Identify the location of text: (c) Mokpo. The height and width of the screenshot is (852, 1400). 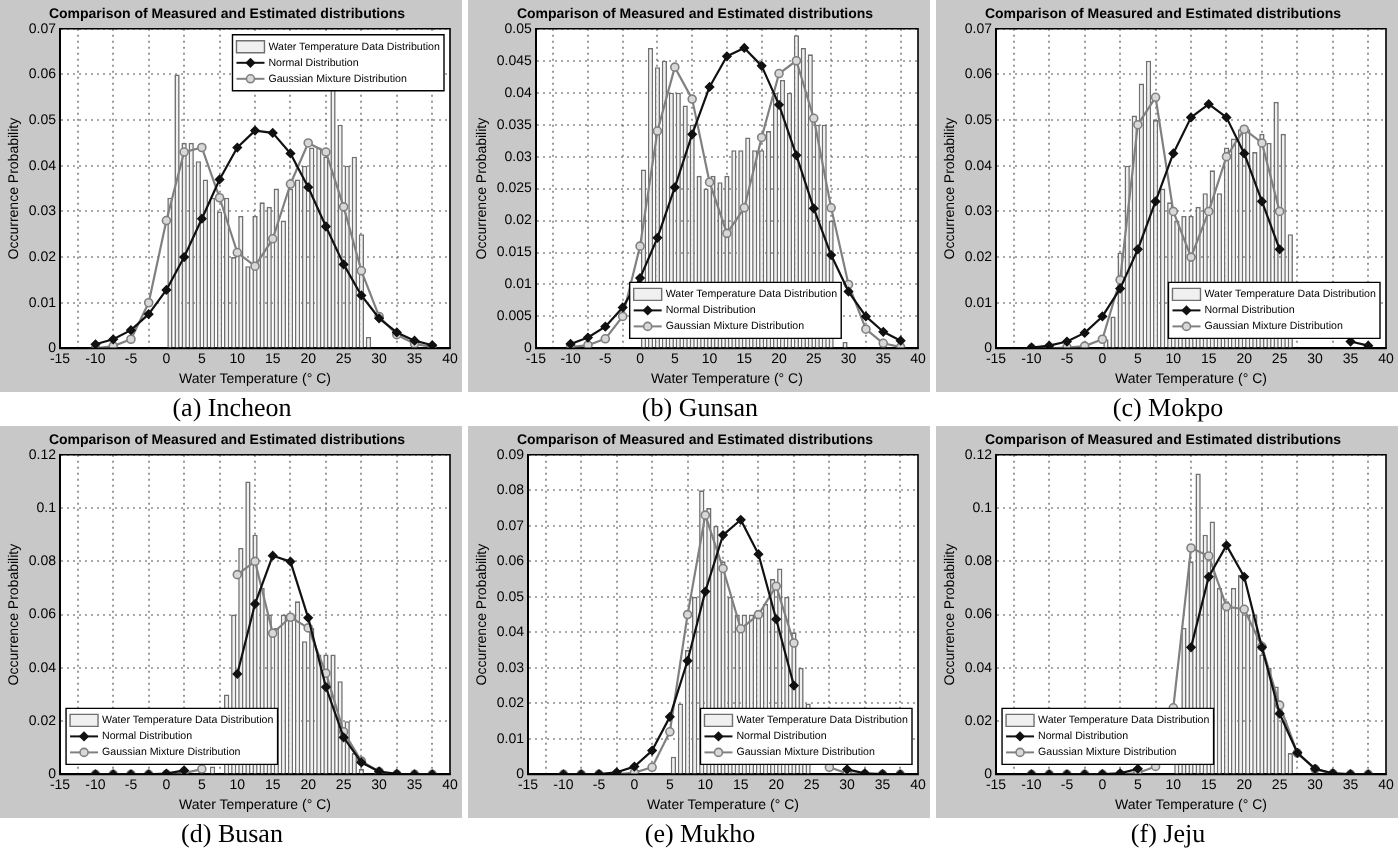
(1168, 407).